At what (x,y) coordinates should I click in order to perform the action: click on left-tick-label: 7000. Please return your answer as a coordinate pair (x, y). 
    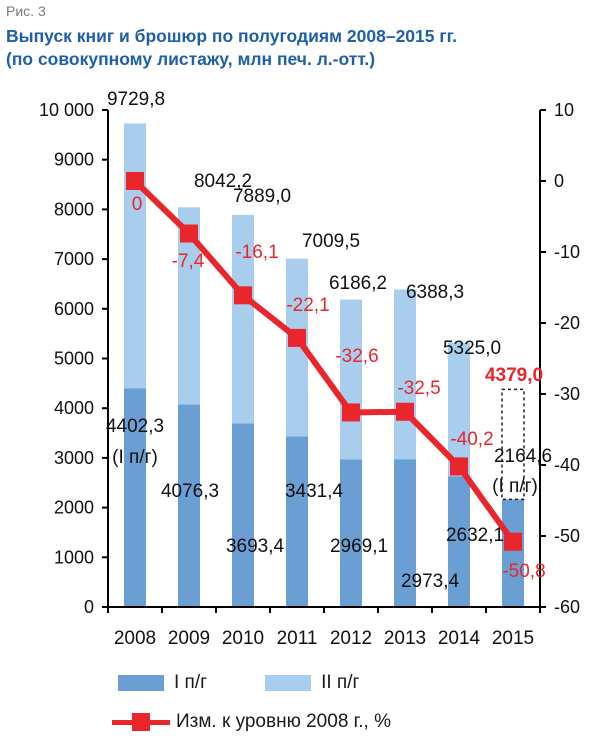
    Looking at the image, I should click on (74, 259).